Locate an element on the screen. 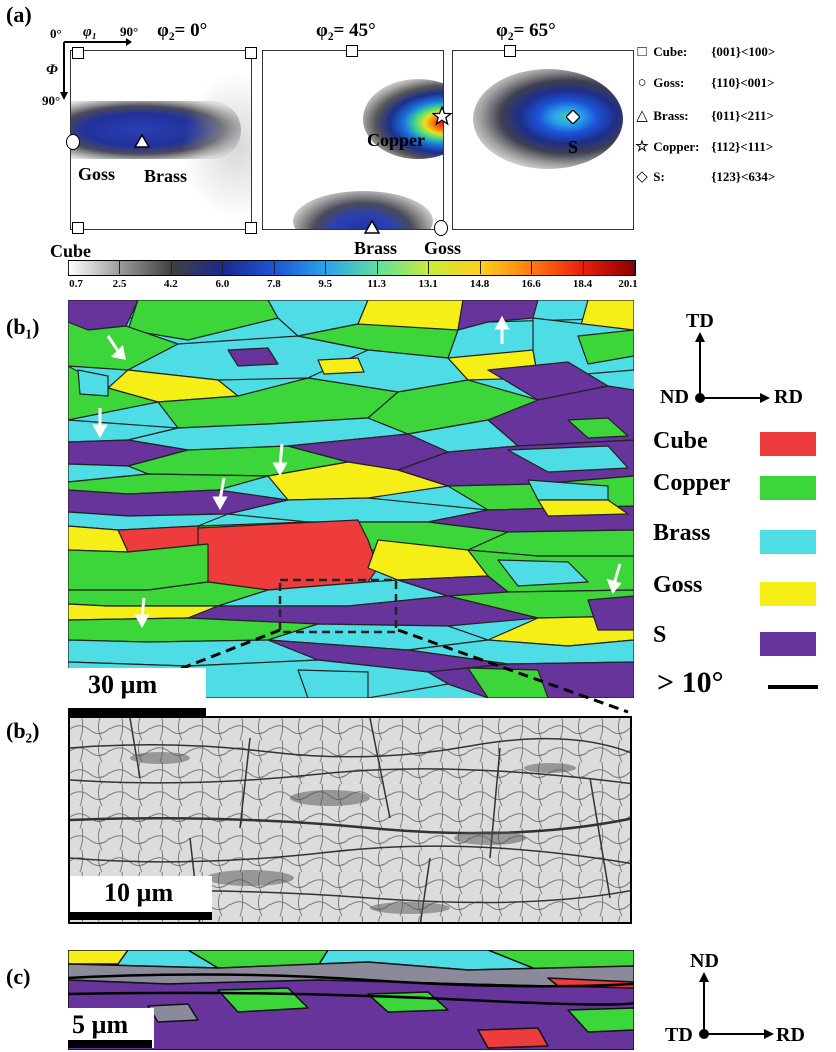  label-brass-45: Brass is located at coordinates (376, 248).